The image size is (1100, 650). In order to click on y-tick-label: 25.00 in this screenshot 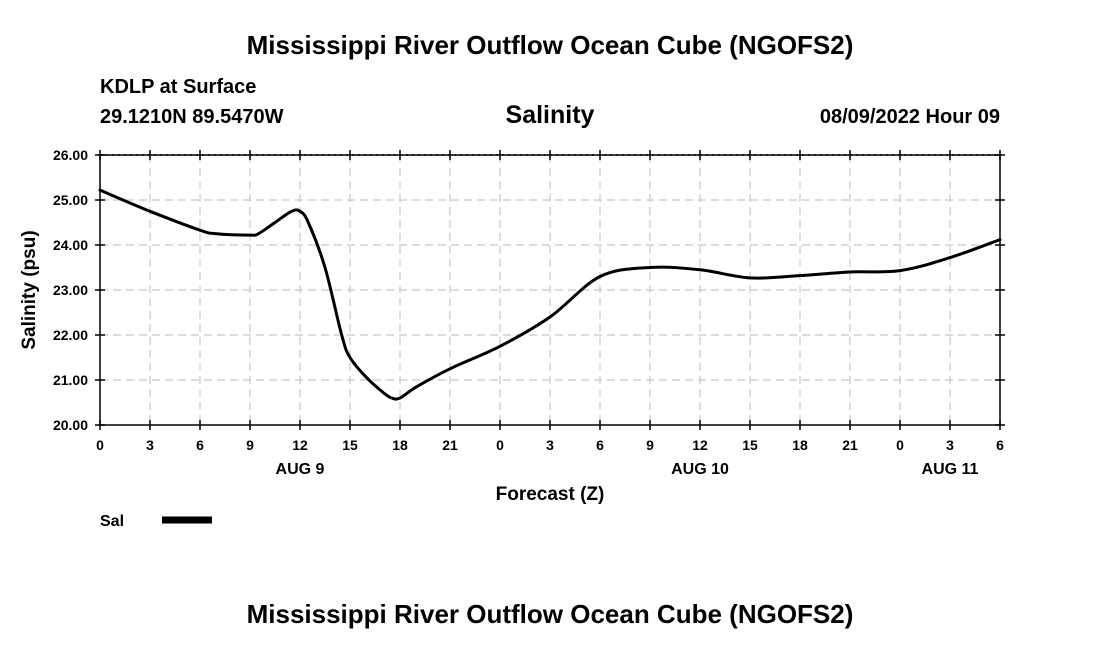, I will do `click(70, 200)`.